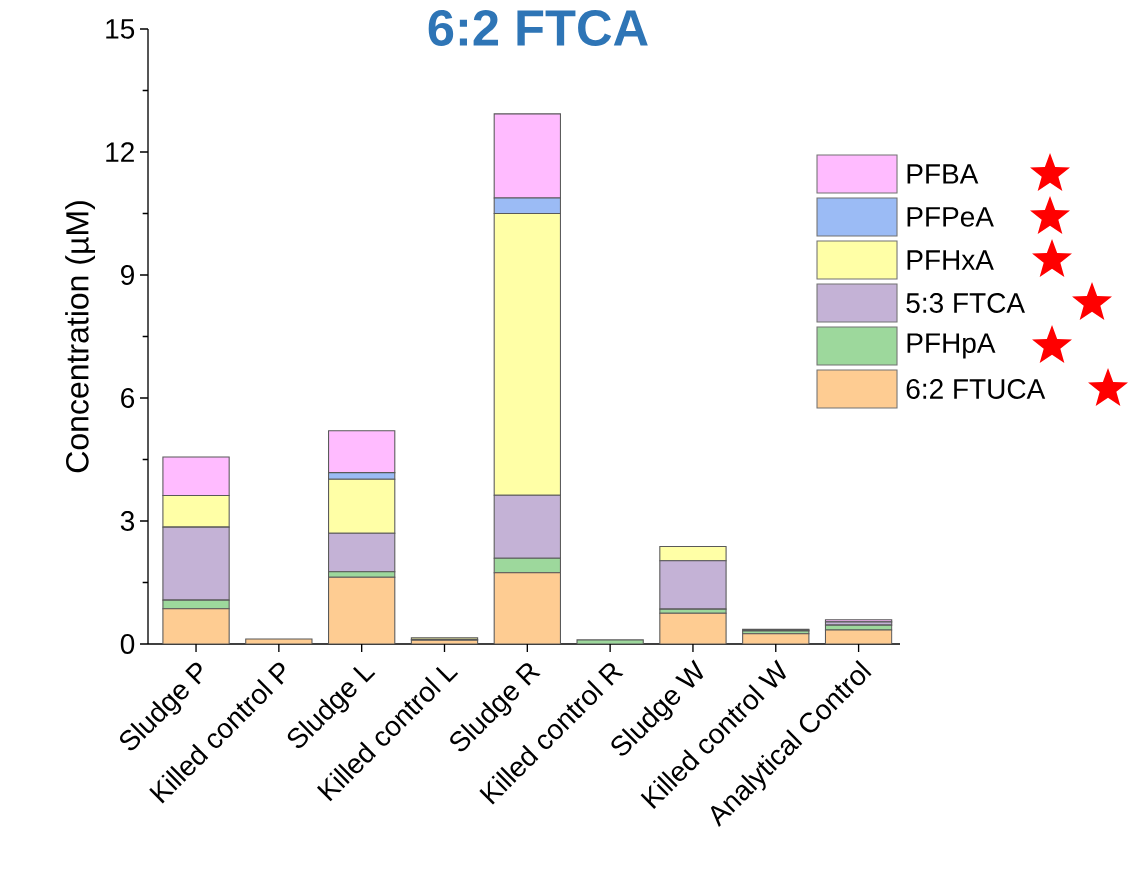 Image resolution: width=1130 pixels, height=882 pixels. Describe the element at coordinates (976, 389) in the screenshot. I see `legend-label: 6:2 FTUCA` at that location.